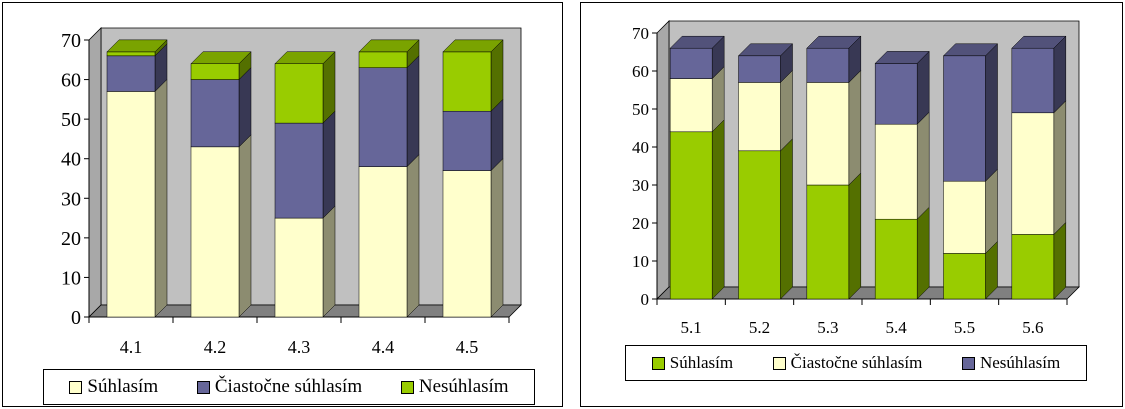 The height and width of the screenshot is (409, 1125). I want to click on legend-label: Nesúhlasím, so click(1020, 362).